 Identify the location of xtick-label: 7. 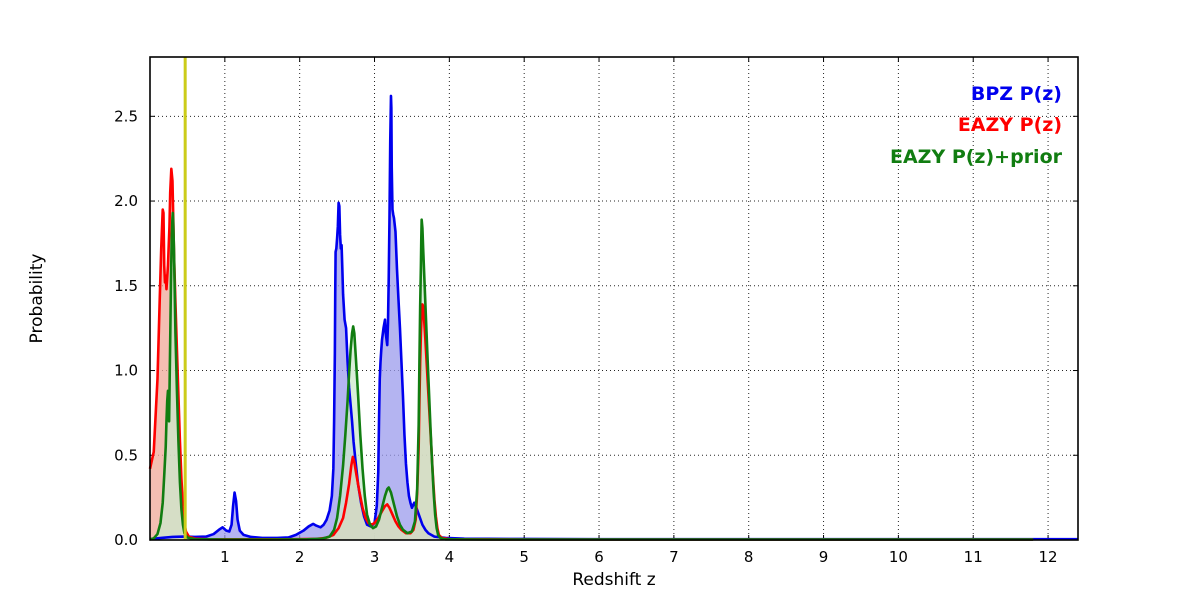
(674, 557).